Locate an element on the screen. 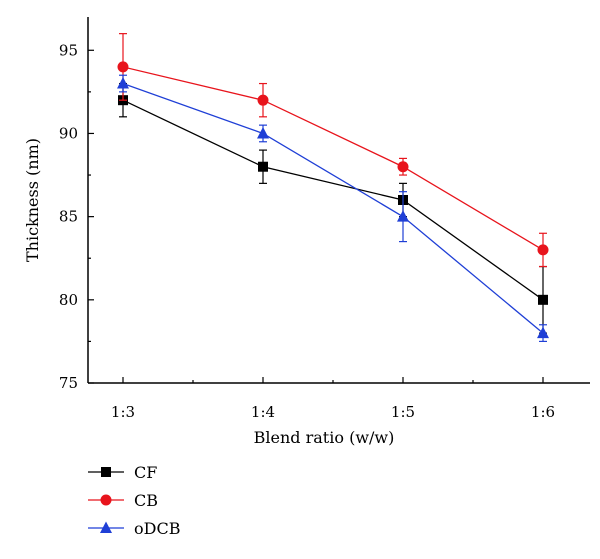  legend-label: CF is located at coordinates (145, 472).